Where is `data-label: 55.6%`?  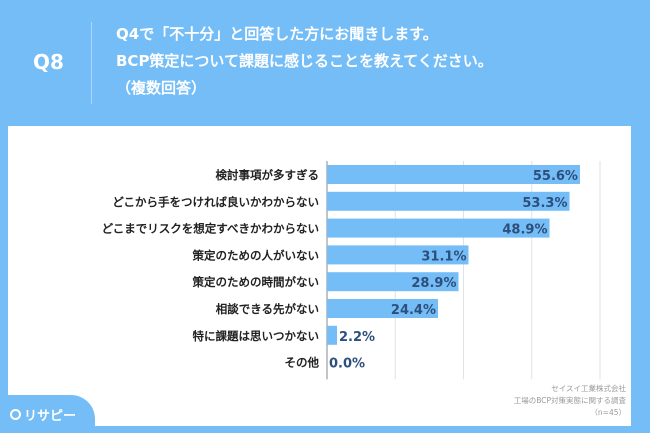 data-label: 55.6% is located at coordinates (555, 176).